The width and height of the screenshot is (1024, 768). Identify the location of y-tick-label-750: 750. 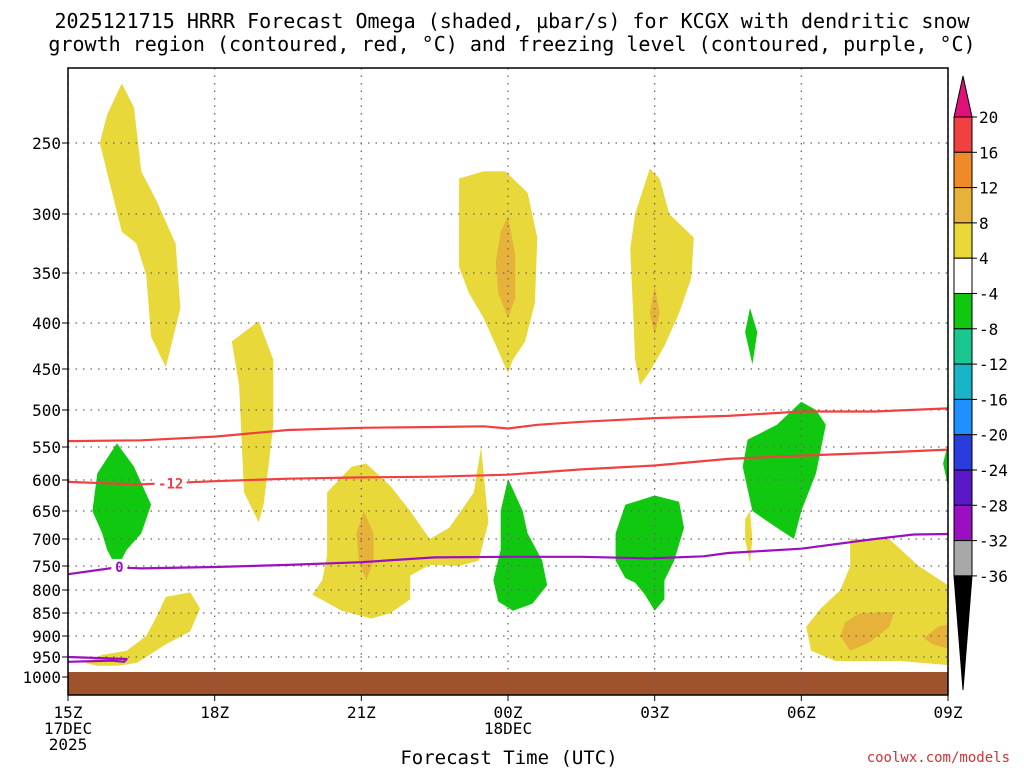
(46, 566).